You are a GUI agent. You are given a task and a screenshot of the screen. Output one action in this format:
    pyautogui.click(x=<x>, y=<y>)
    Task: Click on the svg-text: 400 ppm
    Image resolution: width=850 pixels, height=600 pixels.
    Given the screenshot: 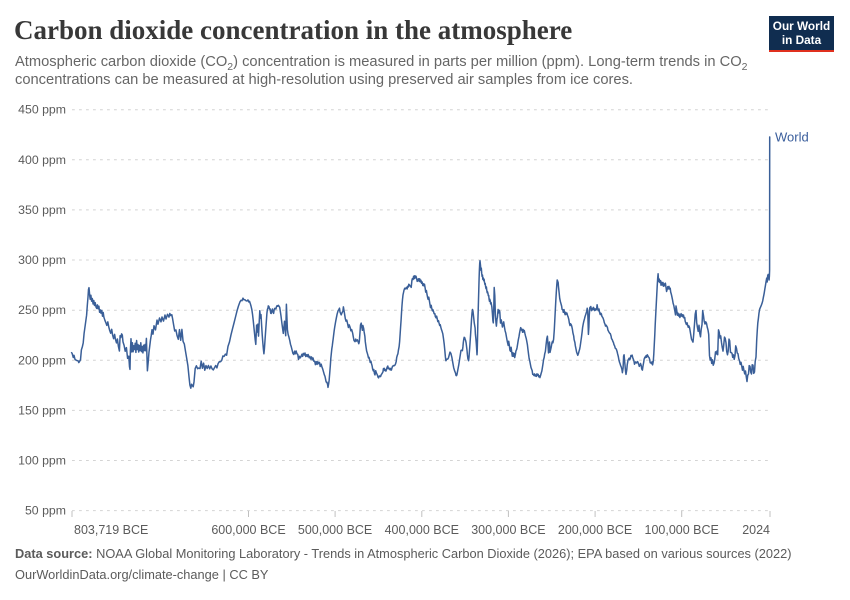 What is the action you would take?
    pyautogui.click(x=42, y=160)
    